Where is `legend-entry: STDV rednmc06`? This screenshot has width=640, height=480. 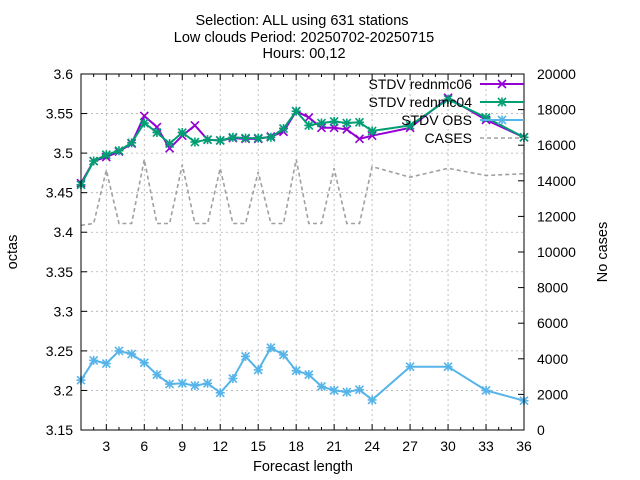 legend-entry: STDV rednmc06 is located at coordinates (446, 84).